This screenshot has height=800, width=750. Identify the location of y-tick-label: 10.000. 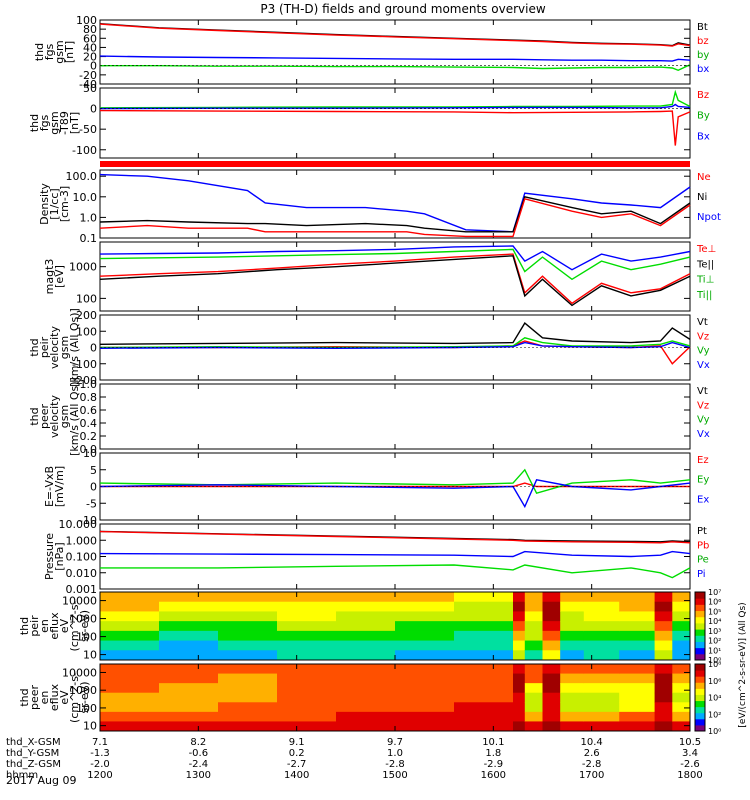
(78, 524).